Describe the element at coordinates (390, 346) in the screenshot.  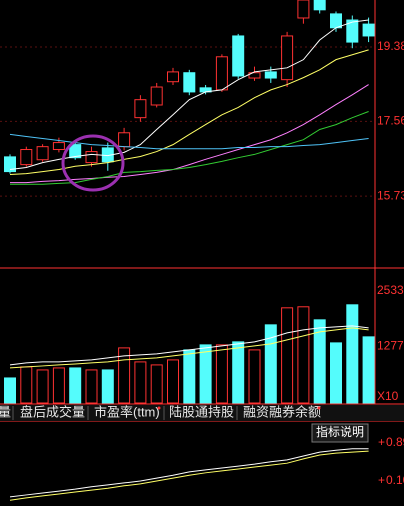
I see `y-tick-label: 1277` at that location.